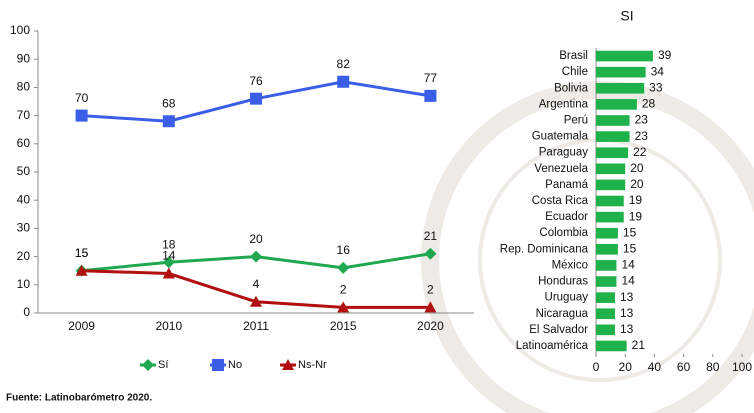  I want to click on data-label: 33, so click(656, 87).